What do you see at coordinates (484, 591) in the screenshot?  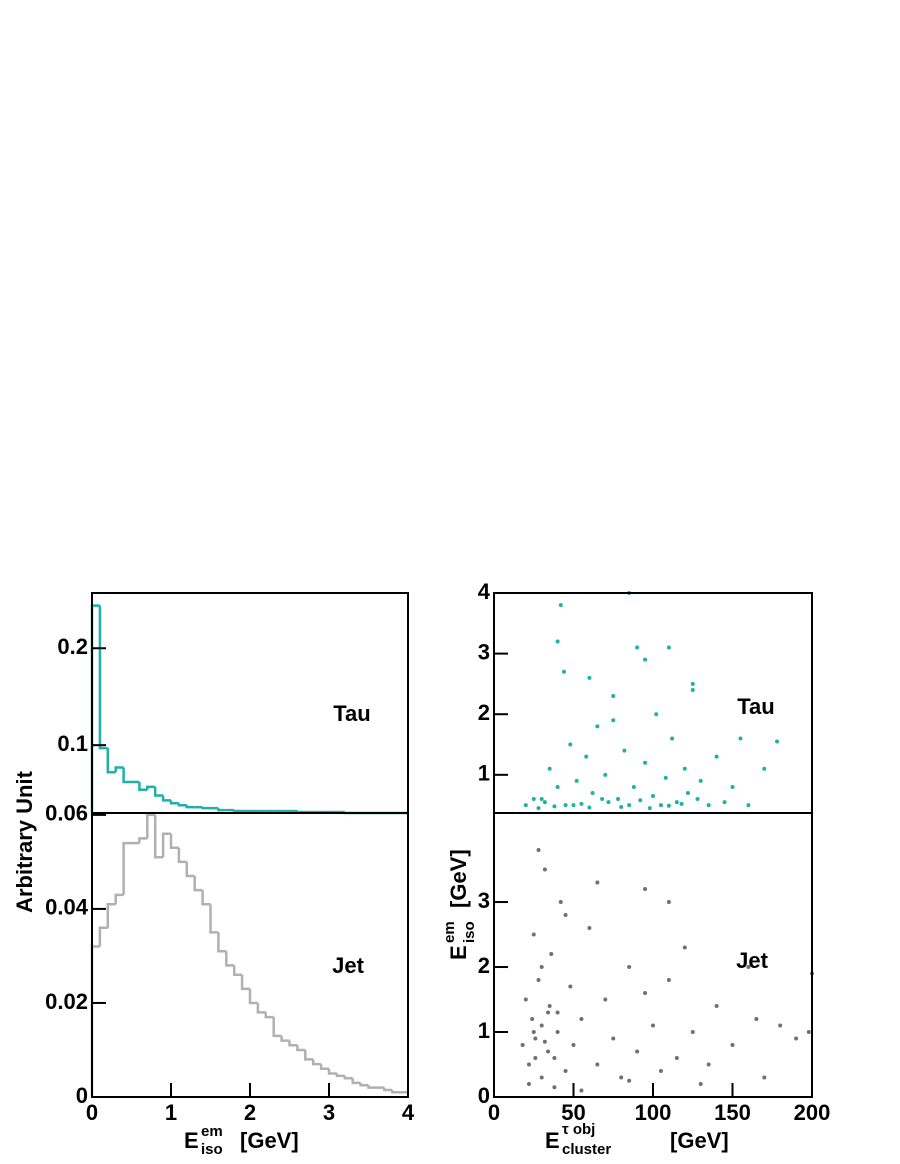 I see `y-tick-label: 4` at bounding box center [484, 591].